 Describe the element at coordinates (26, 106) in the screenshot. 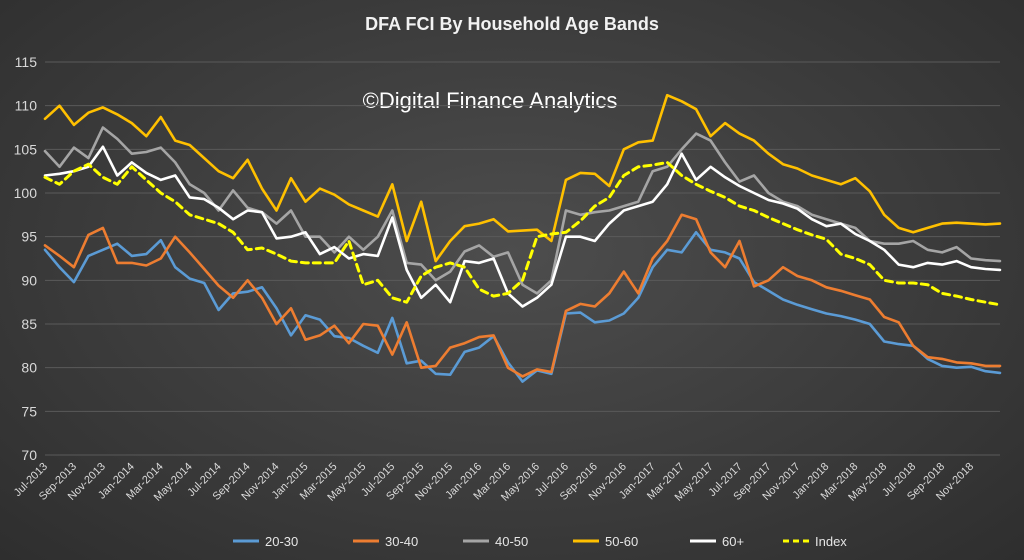

I see `y-tick-label: 110` at that location.